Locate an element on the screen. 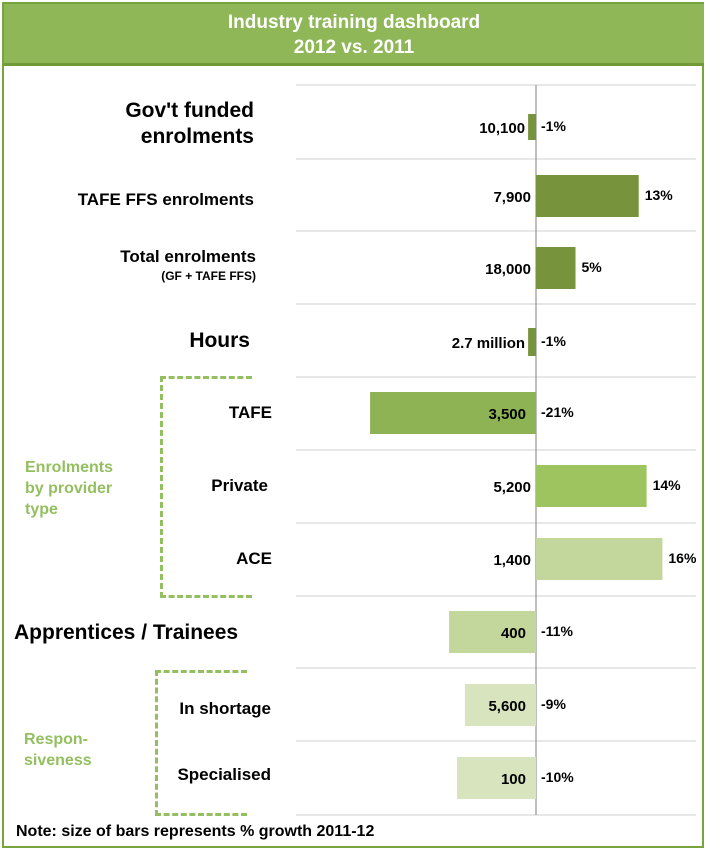 The image size is (708, 850). provider-group-line3: type is located at coordinates (41, 509).